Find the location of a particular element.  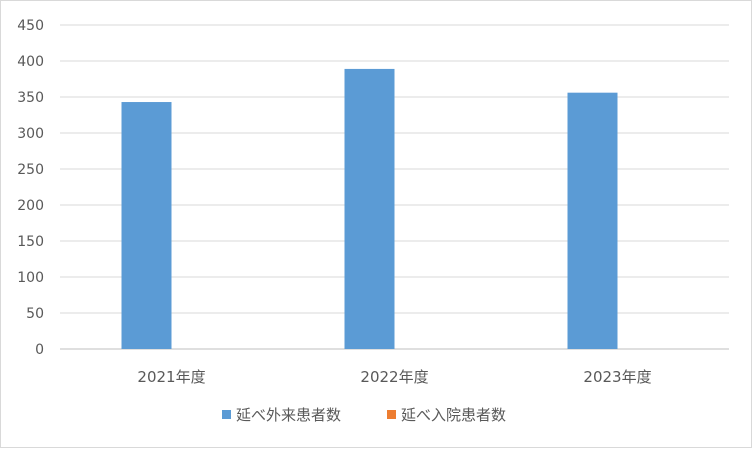

x-tick-label: 2023年度 is located at coordinates (617, 377).